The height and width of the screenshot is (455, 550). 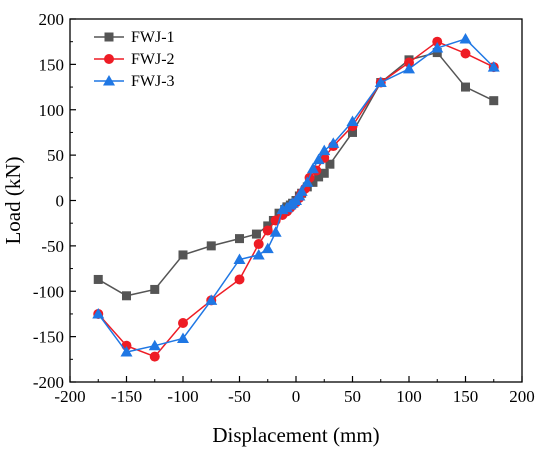 What do you see at coordinates (52, 246) in the screenshot?
I see `y-tick-label: -50` at bounding box center [52, 246].